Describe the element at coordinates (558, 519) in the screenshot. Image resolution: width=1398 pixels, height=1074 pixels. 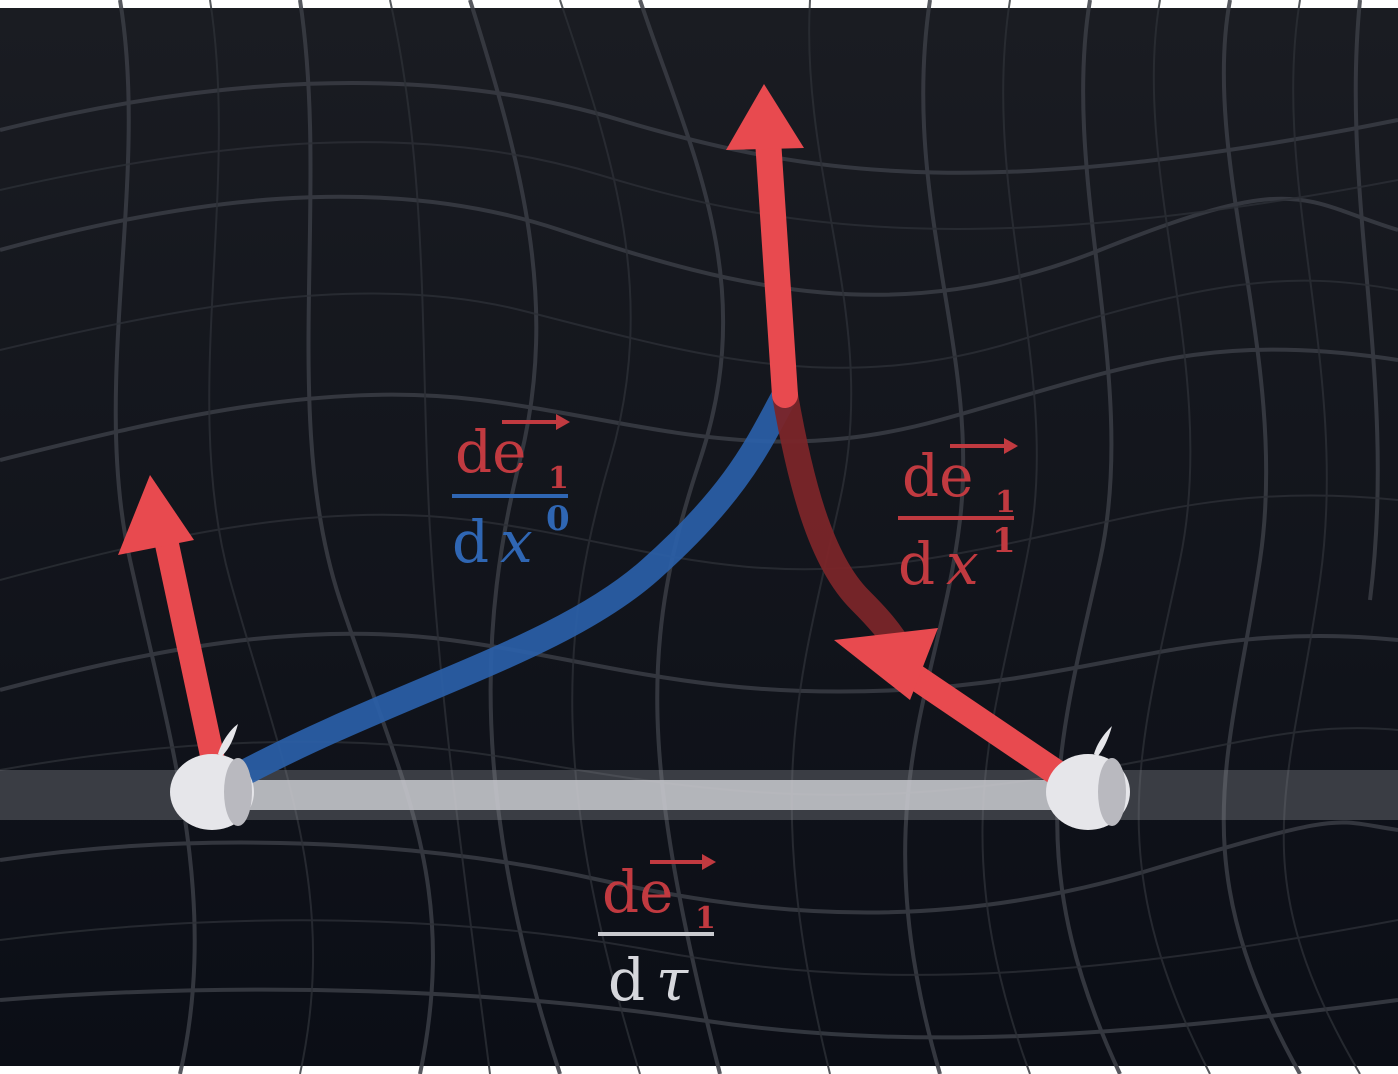
I see `denominator-superscript: 0` at that location.